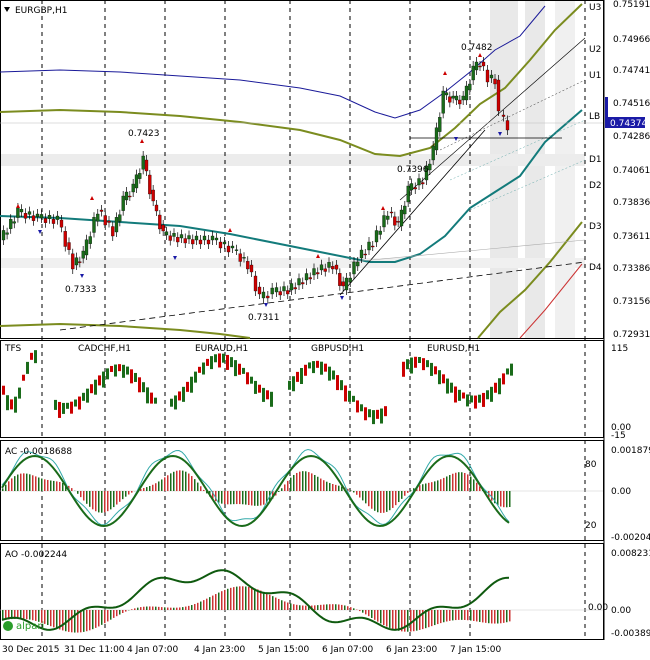 The image size is (650, 660). What do you see at coordinates (41, 11) in the screenshot?
I see `symbol-title: EURGBP,H1` at bounding box center [41, 11].